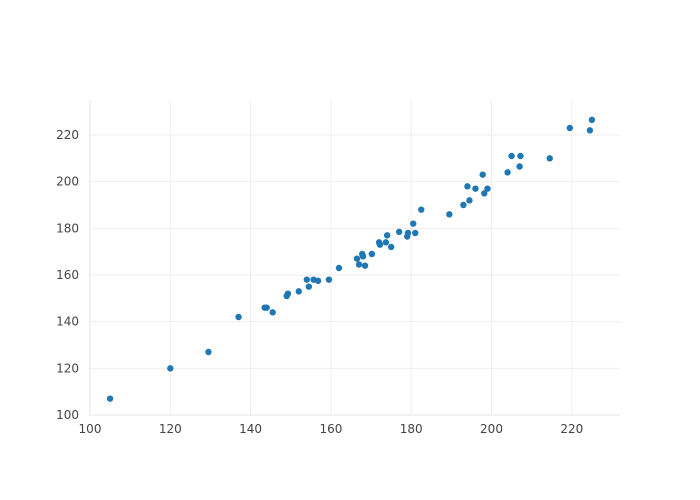 The height and width of the screenshot is (500, 700). I want to click on x-tick-label: 180, so click(411, 429).